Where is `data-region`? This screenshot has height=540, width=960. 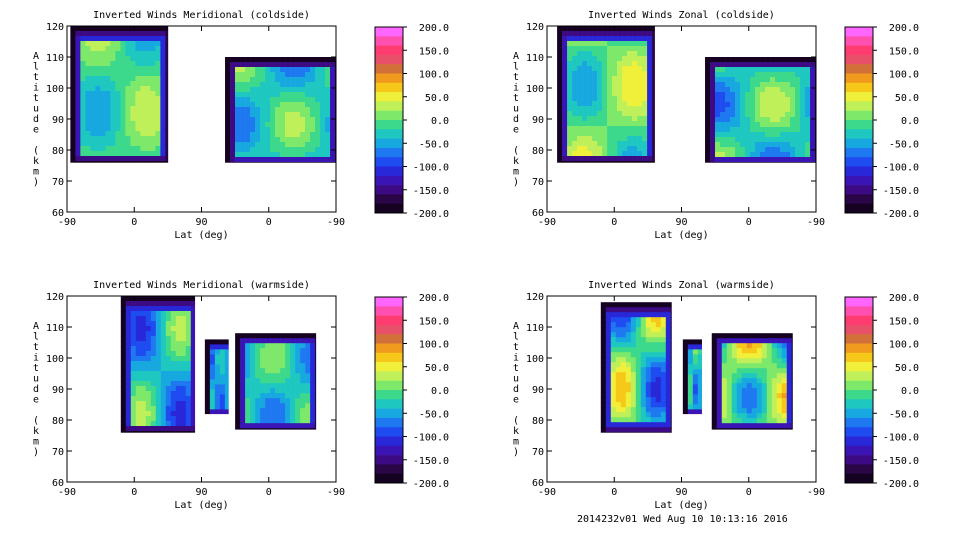
data-region is located at coordinates (276, 381).